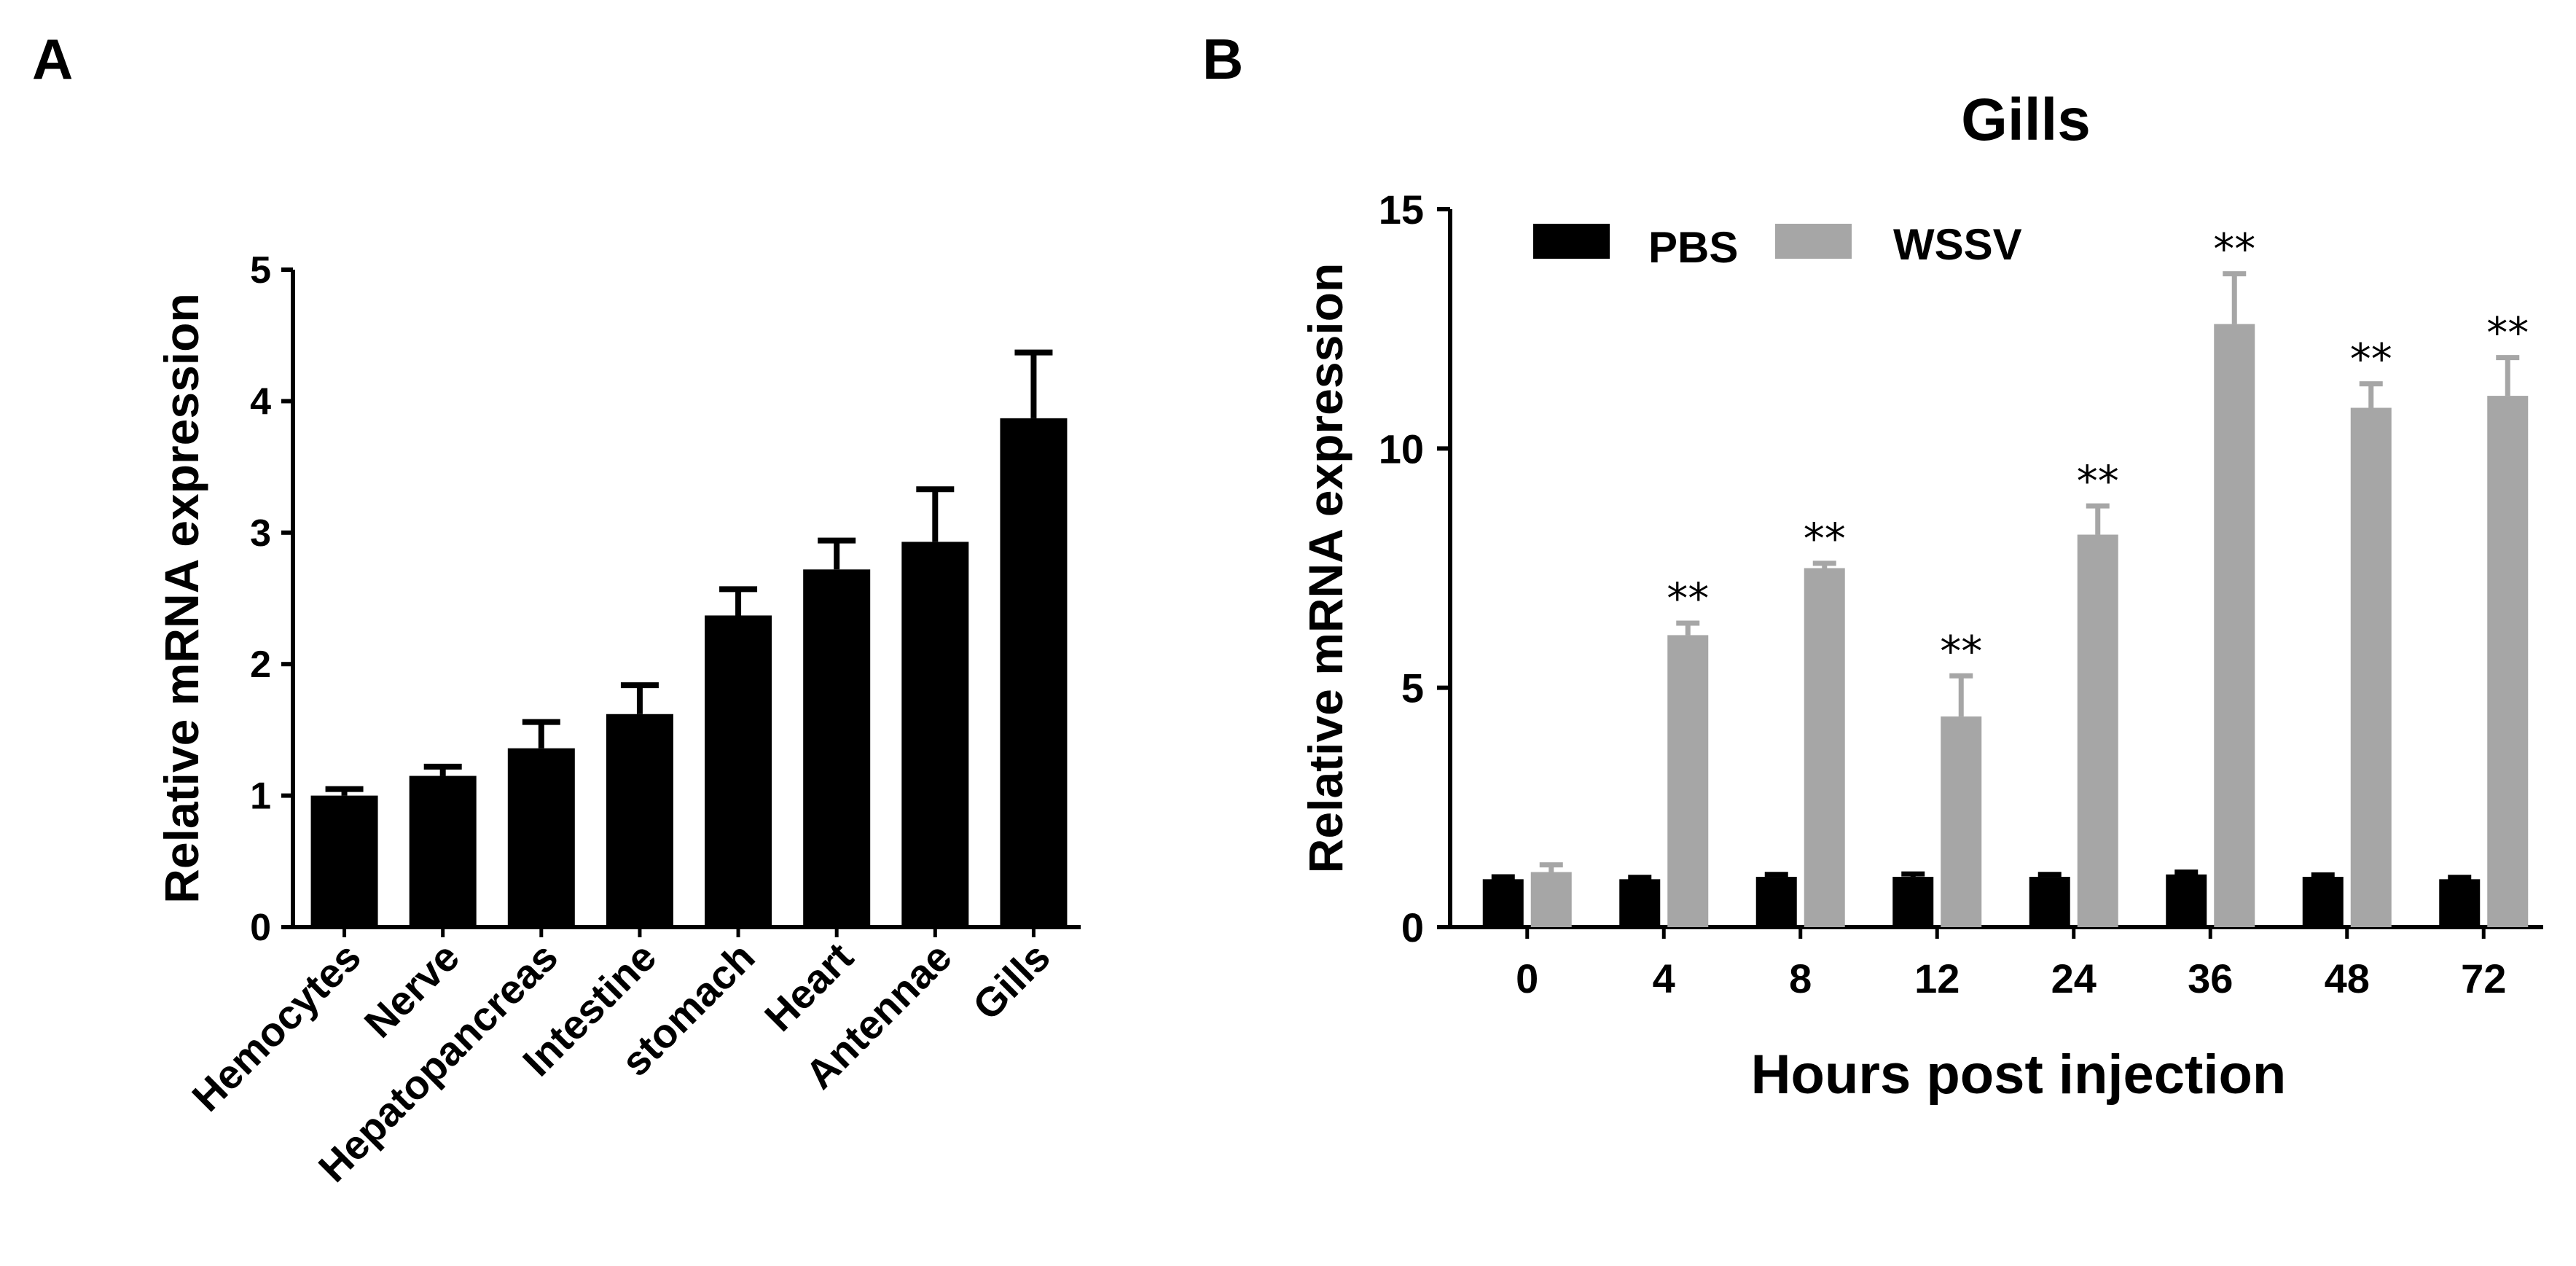 The width and height of the screenshot is (2576, 1266). Describe the element at coordinates (1961, 821) in the screenshot. I see `bar-wssv-12h` at that location.